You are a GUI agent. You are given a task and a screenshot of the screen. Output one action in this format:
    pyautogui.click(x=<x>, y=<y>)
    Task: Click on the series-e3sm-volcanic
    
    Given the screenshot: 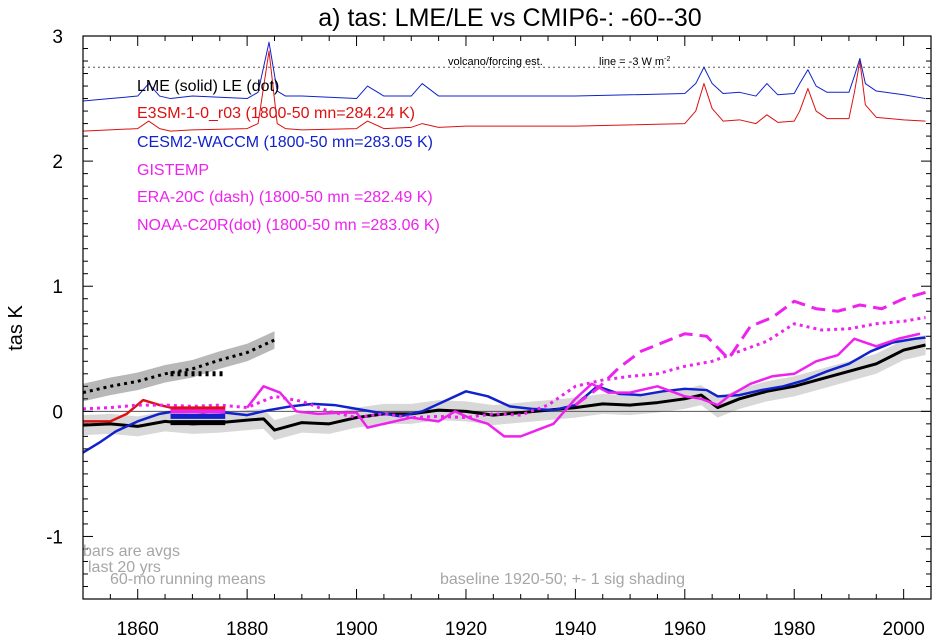 What is the action you would take?
    pyautogui.click(x=504, y=91)
    